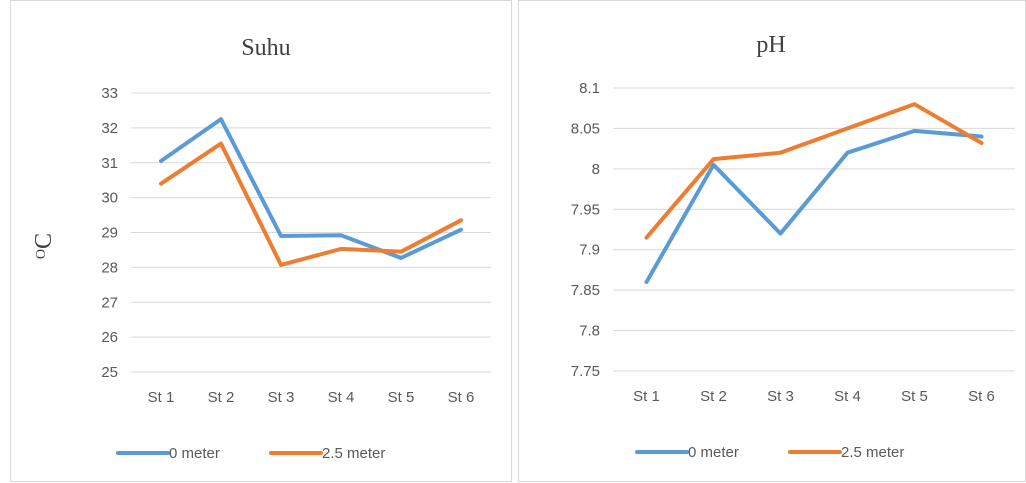  What do you see at coordinates (109, 302) in the screenshot?
I see `y-tick-label: 27` at bounding box center [109, 302].